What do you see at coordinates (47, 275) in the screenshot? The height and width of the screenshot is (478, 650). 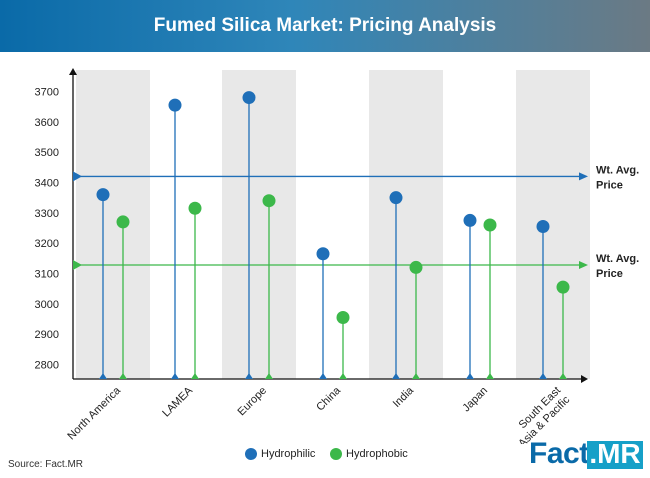 I see `y-tick-label: 3100` at bounding box center [47, 275].